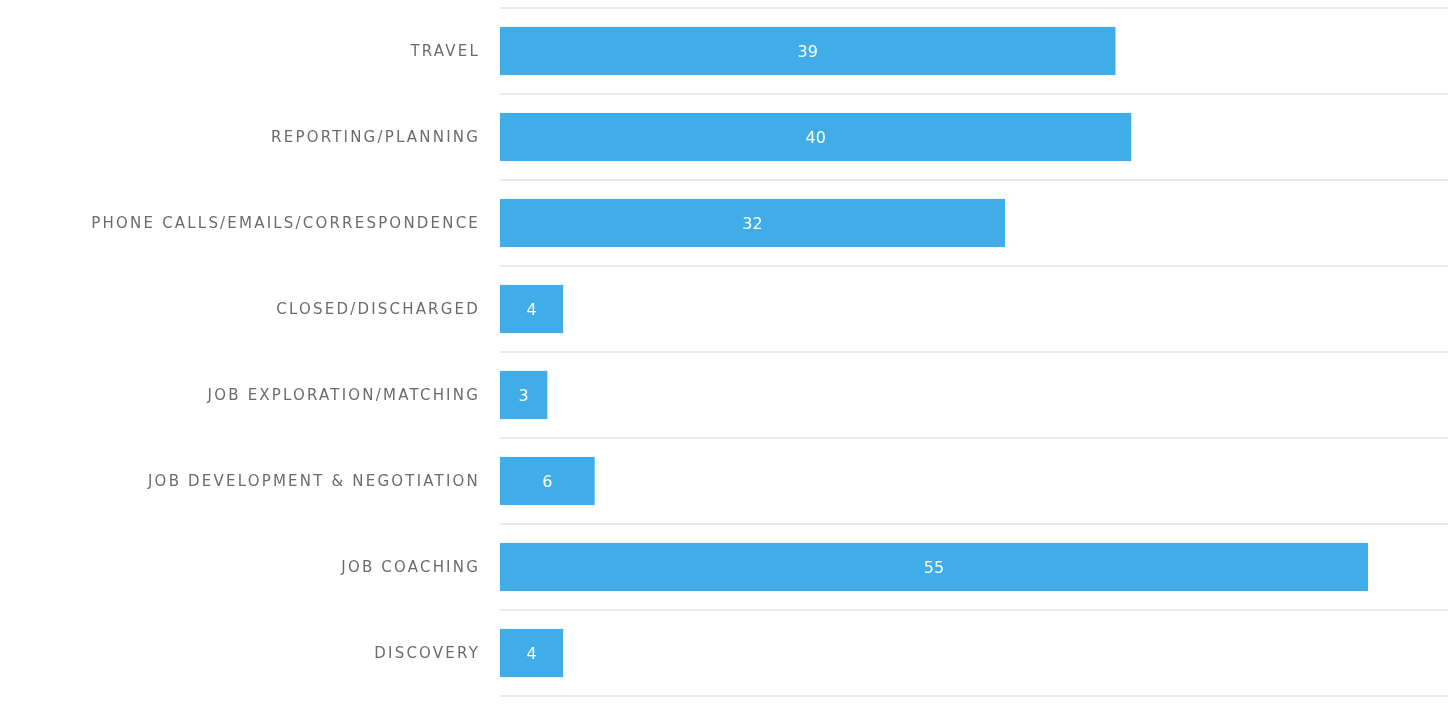 The image size is (1452, 704). Describe the element at coordinates (375, 136) in the screenshot. I see `y-tick-label: REPORTING/PLANNING` at that location.